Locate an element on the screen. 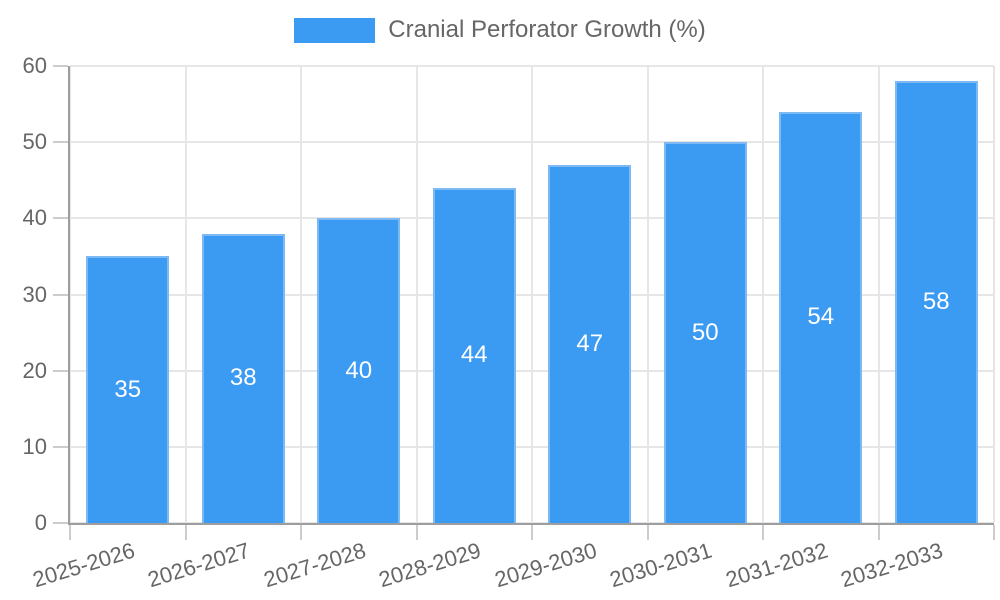 This screenshot has width=1000, height=600. x-tick-label: 2030-2031 is located at coordinates (660, 565).